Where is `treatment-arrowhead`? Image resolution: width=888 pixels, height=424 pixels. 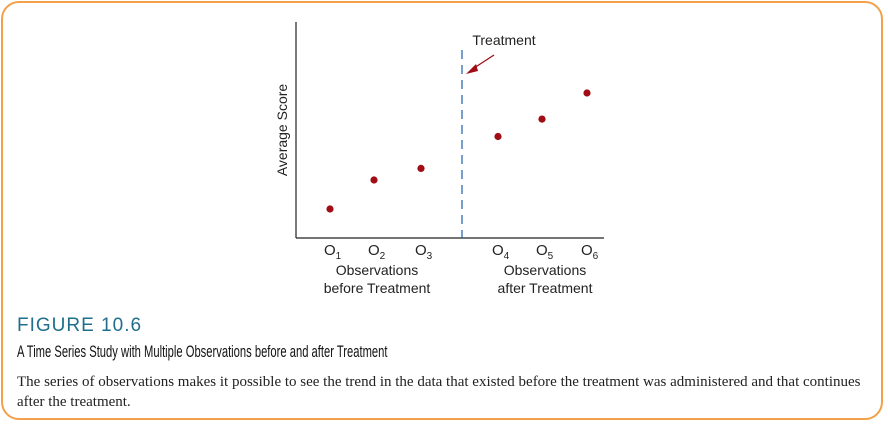
treatment-arrowhead is located at coordinates (472, 69).